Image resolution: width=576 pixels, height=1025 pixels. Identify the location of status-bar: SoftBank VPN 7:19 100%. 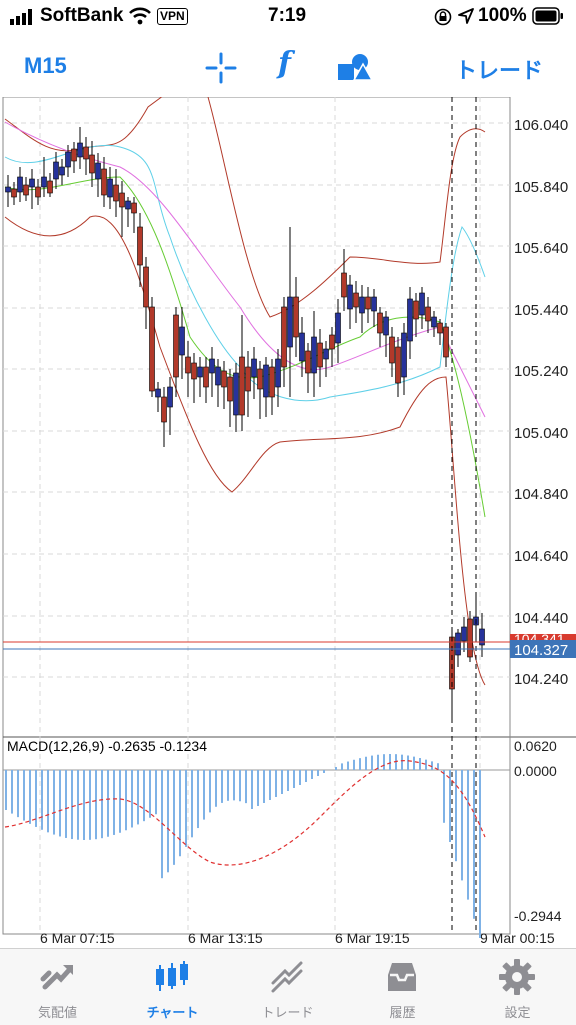
(288, 17).